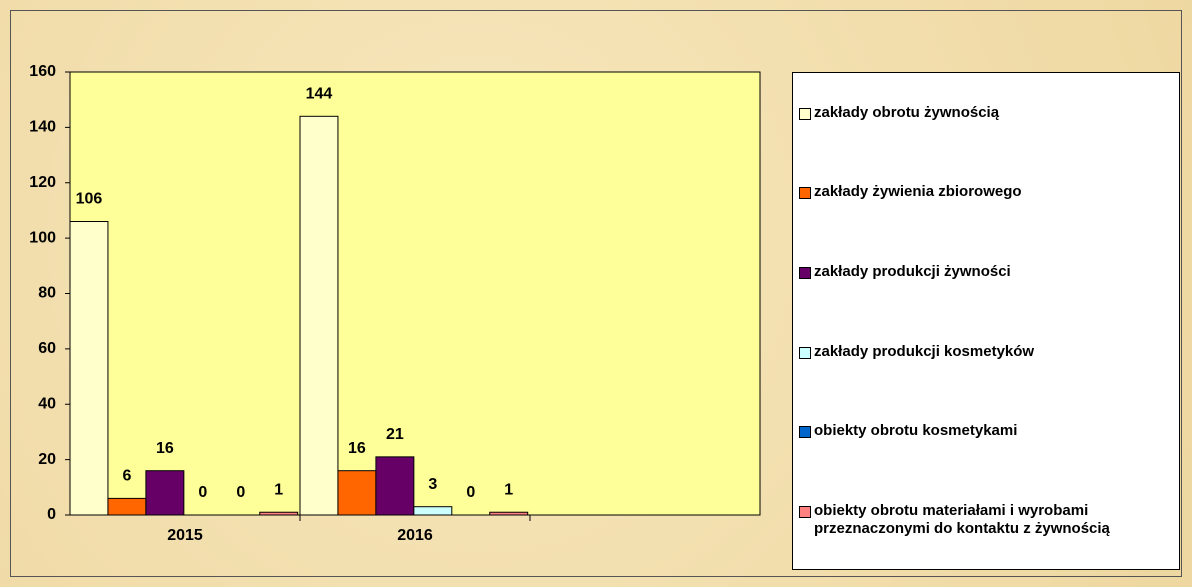 This screenshot has width=1192, height=587. I want to click on legend-item: zakłady produkcji kosmetyków, so click(986, 352).